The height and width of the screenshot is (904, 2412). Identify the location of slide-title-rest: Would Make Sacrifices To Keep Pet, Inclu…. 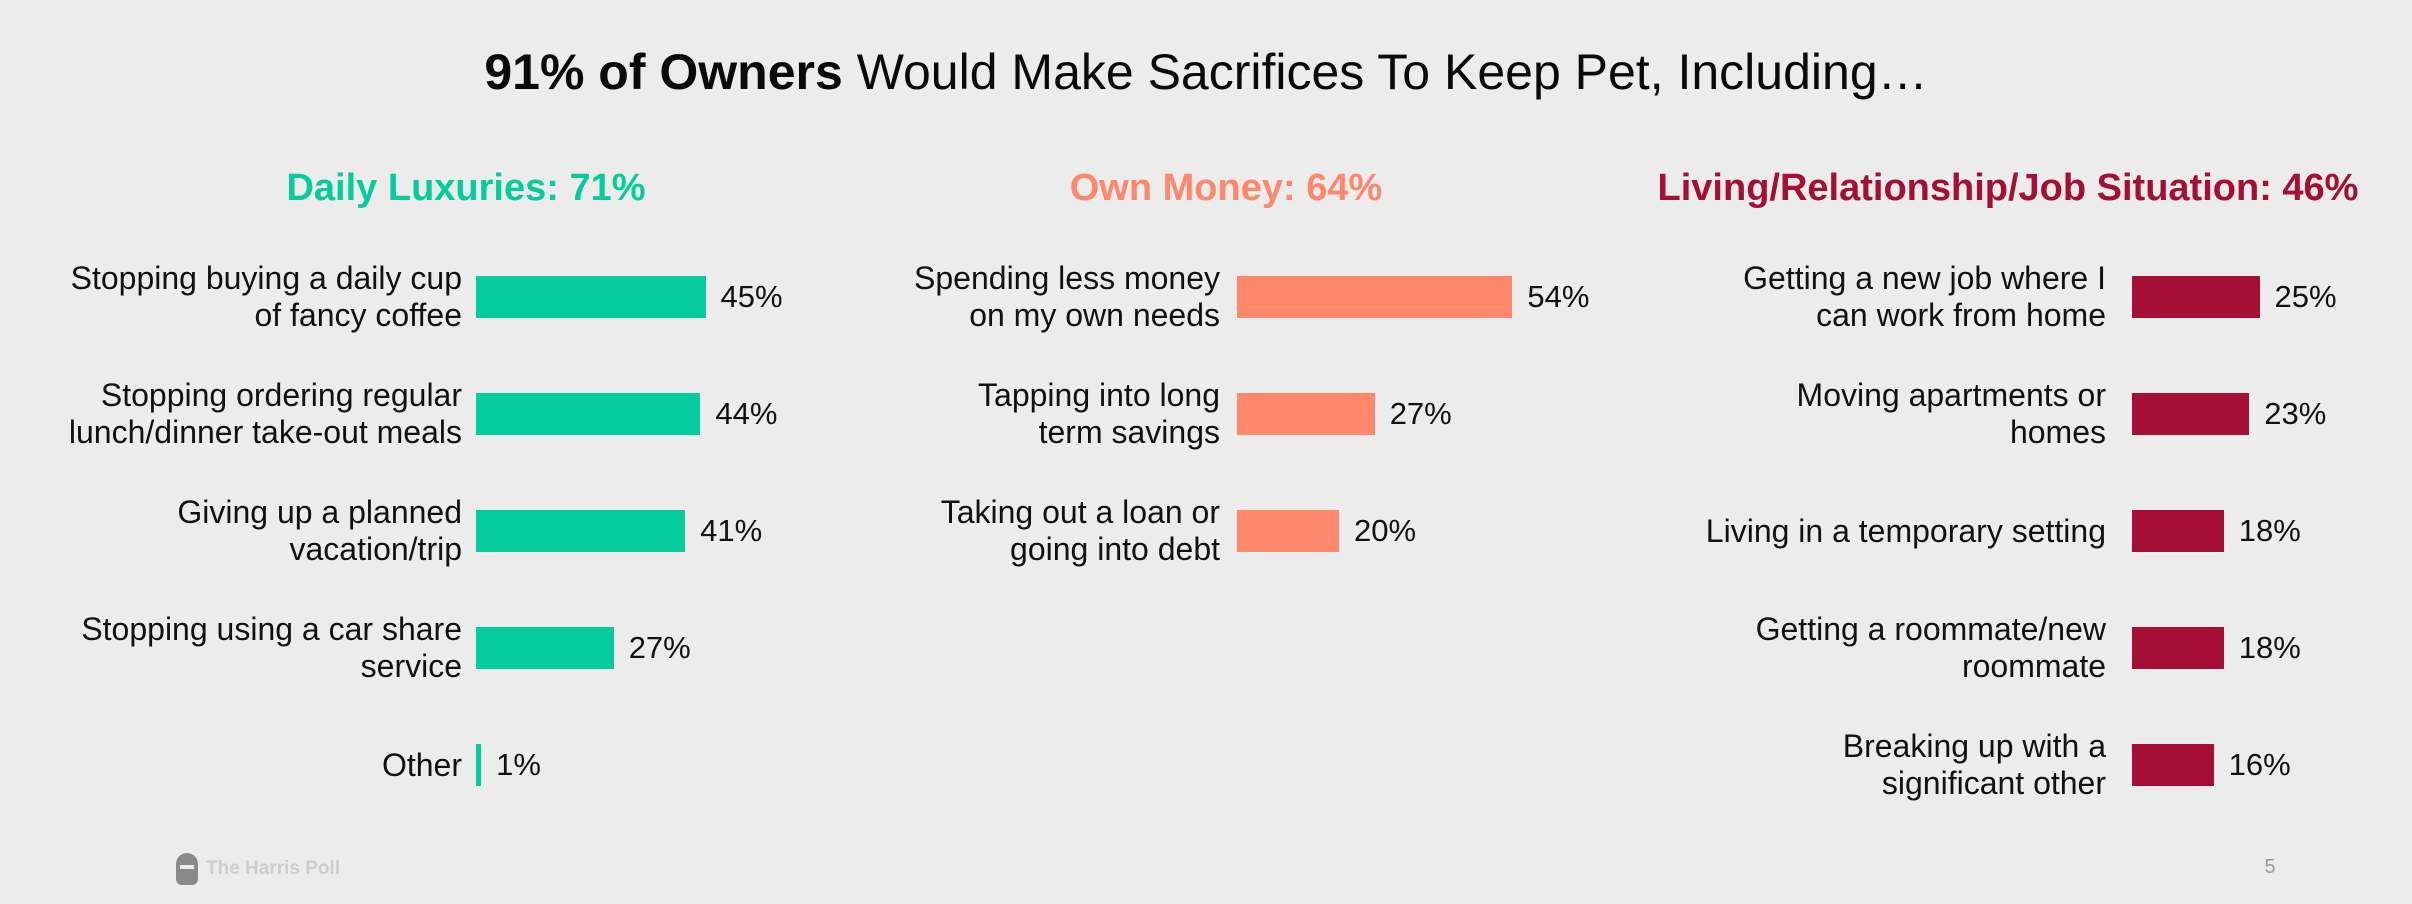
(1392, 72).